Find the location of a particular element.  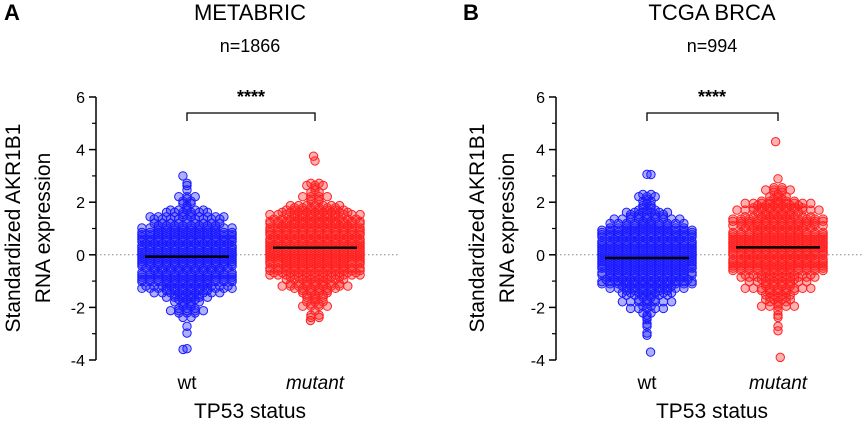

category-label-wt: wt is located at coordinates (647, 383).